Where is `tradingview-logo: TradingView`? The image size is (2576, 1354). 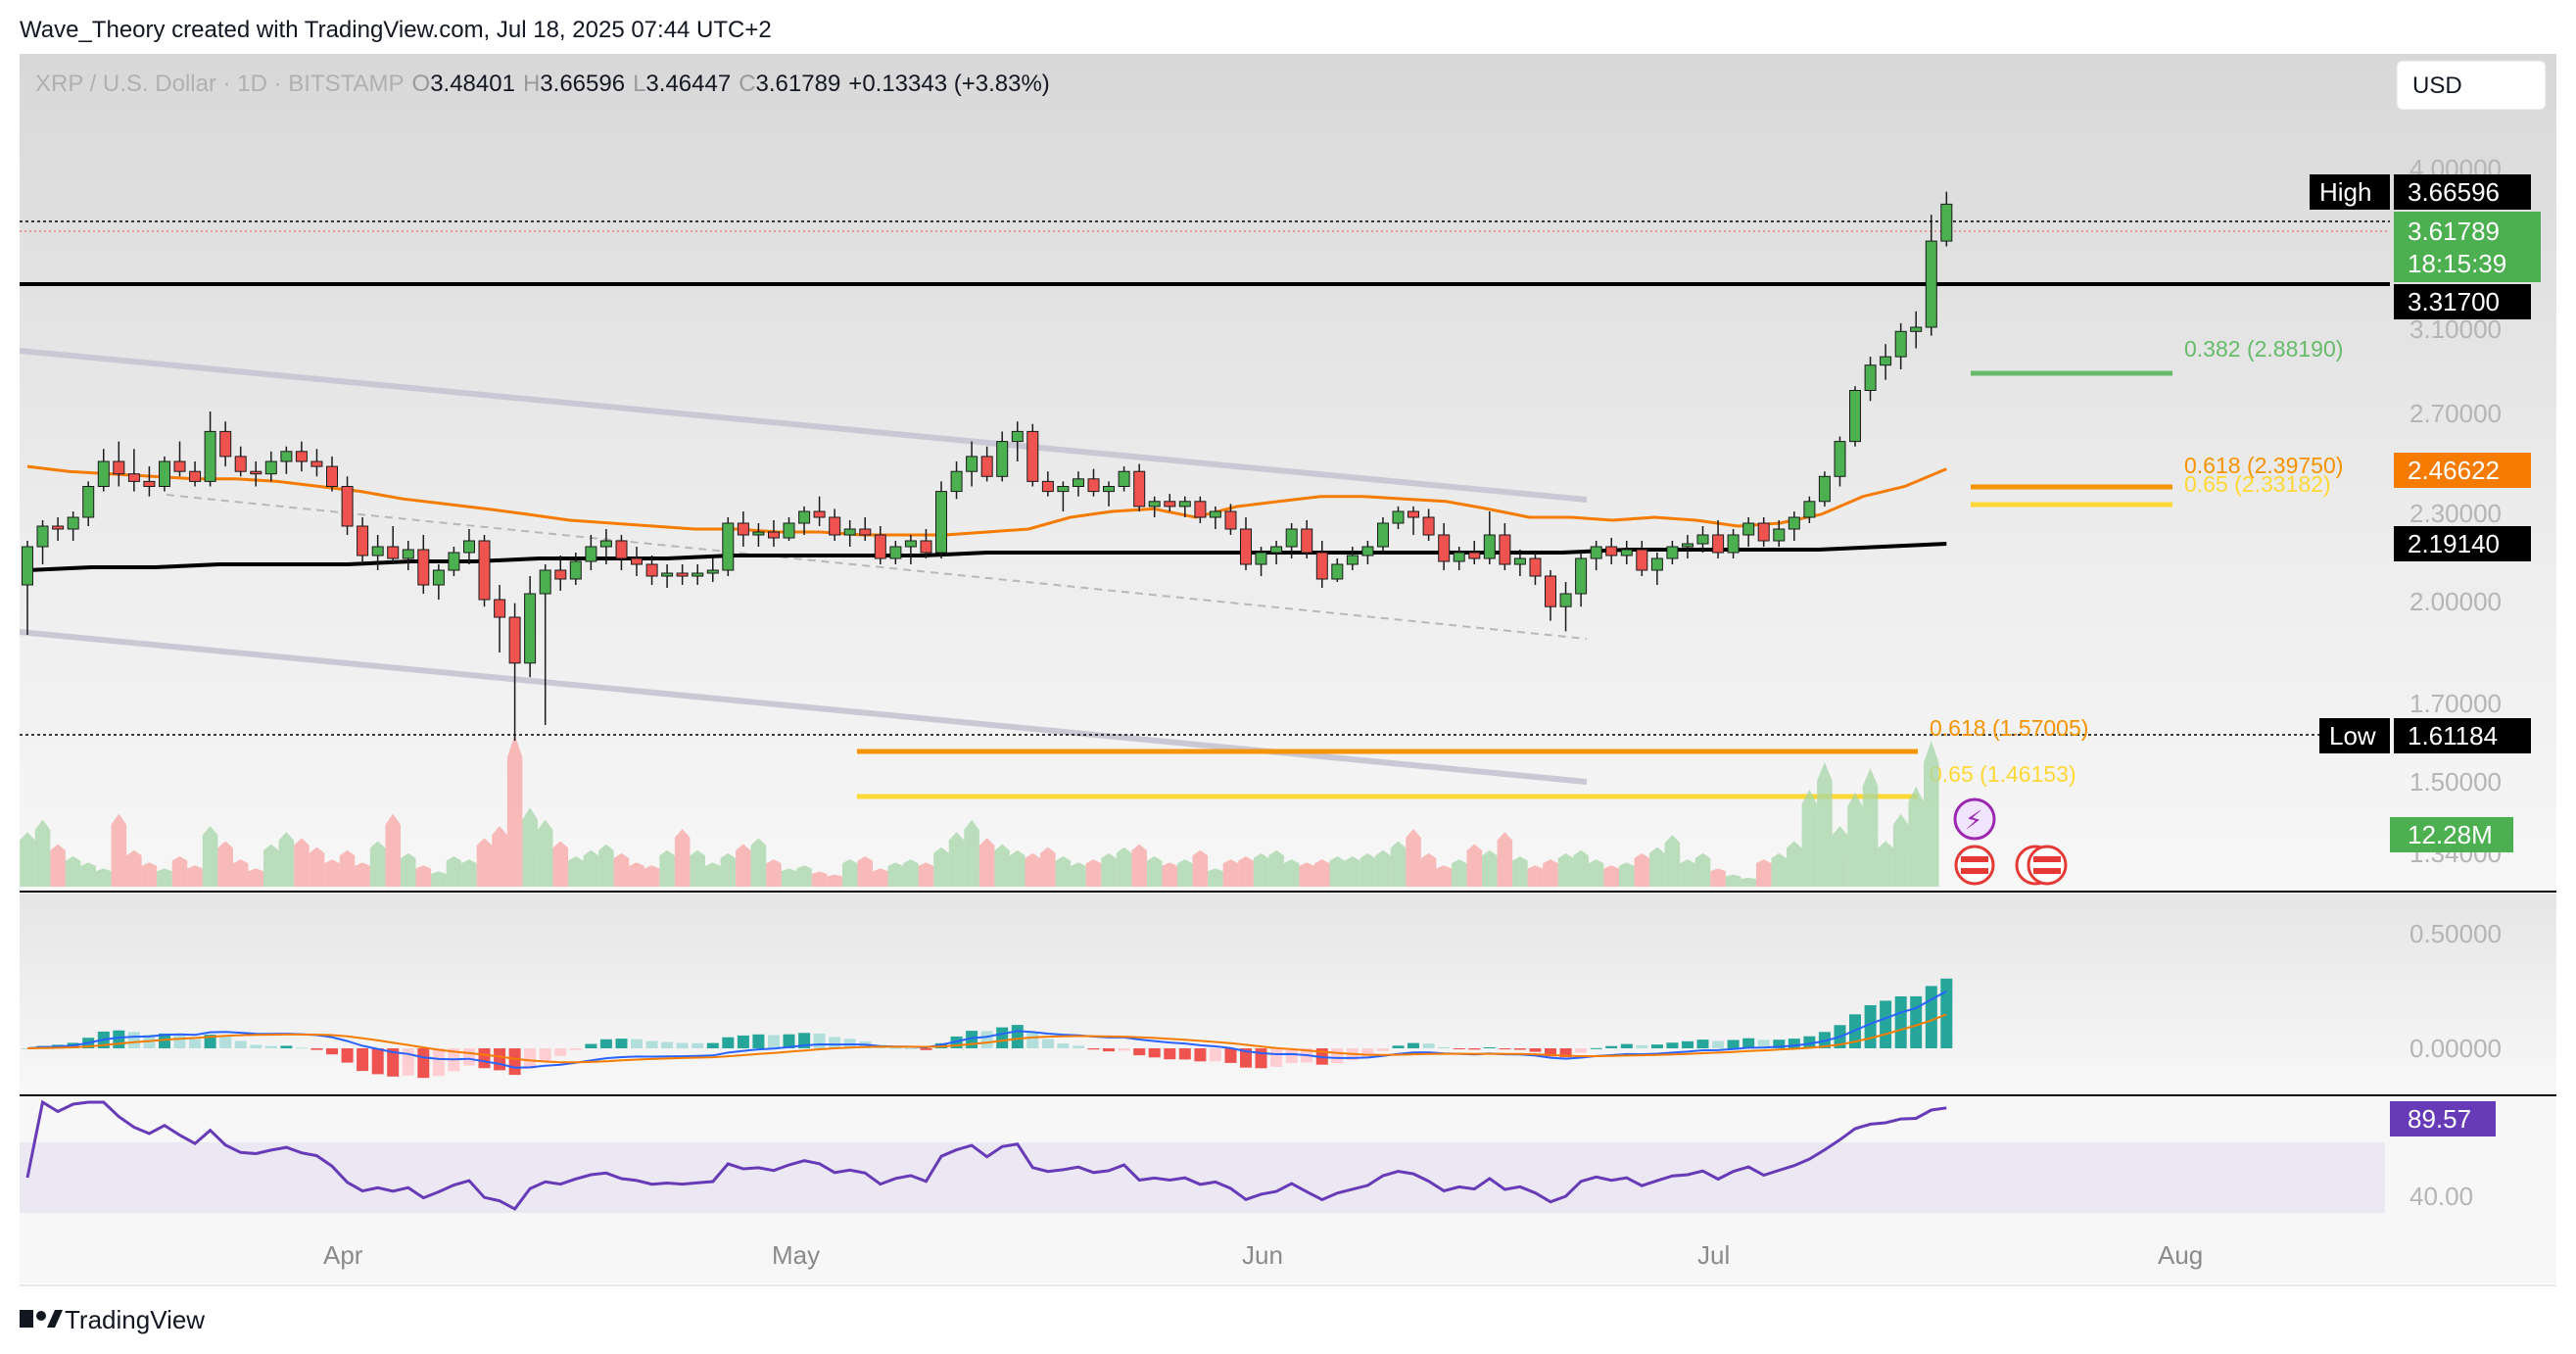
tradingview-logo: TradingView is located at coordinates (112, 1319).